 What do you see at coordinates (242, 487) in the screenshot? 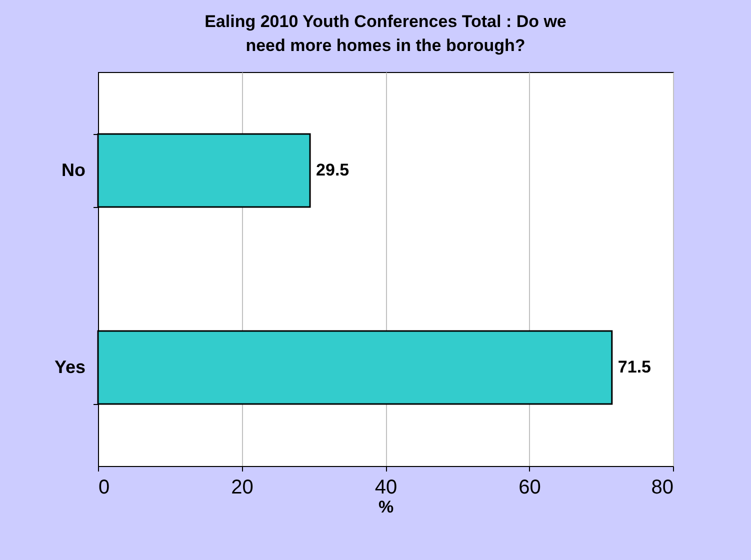
I see `x-tick-label: 20` at bounding box center [242, 487].